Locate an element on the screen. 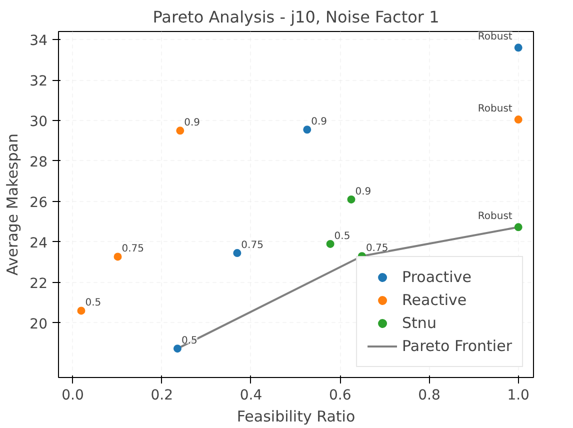  legend-label: Pareto Frontier is located at coordinates (457, 346).